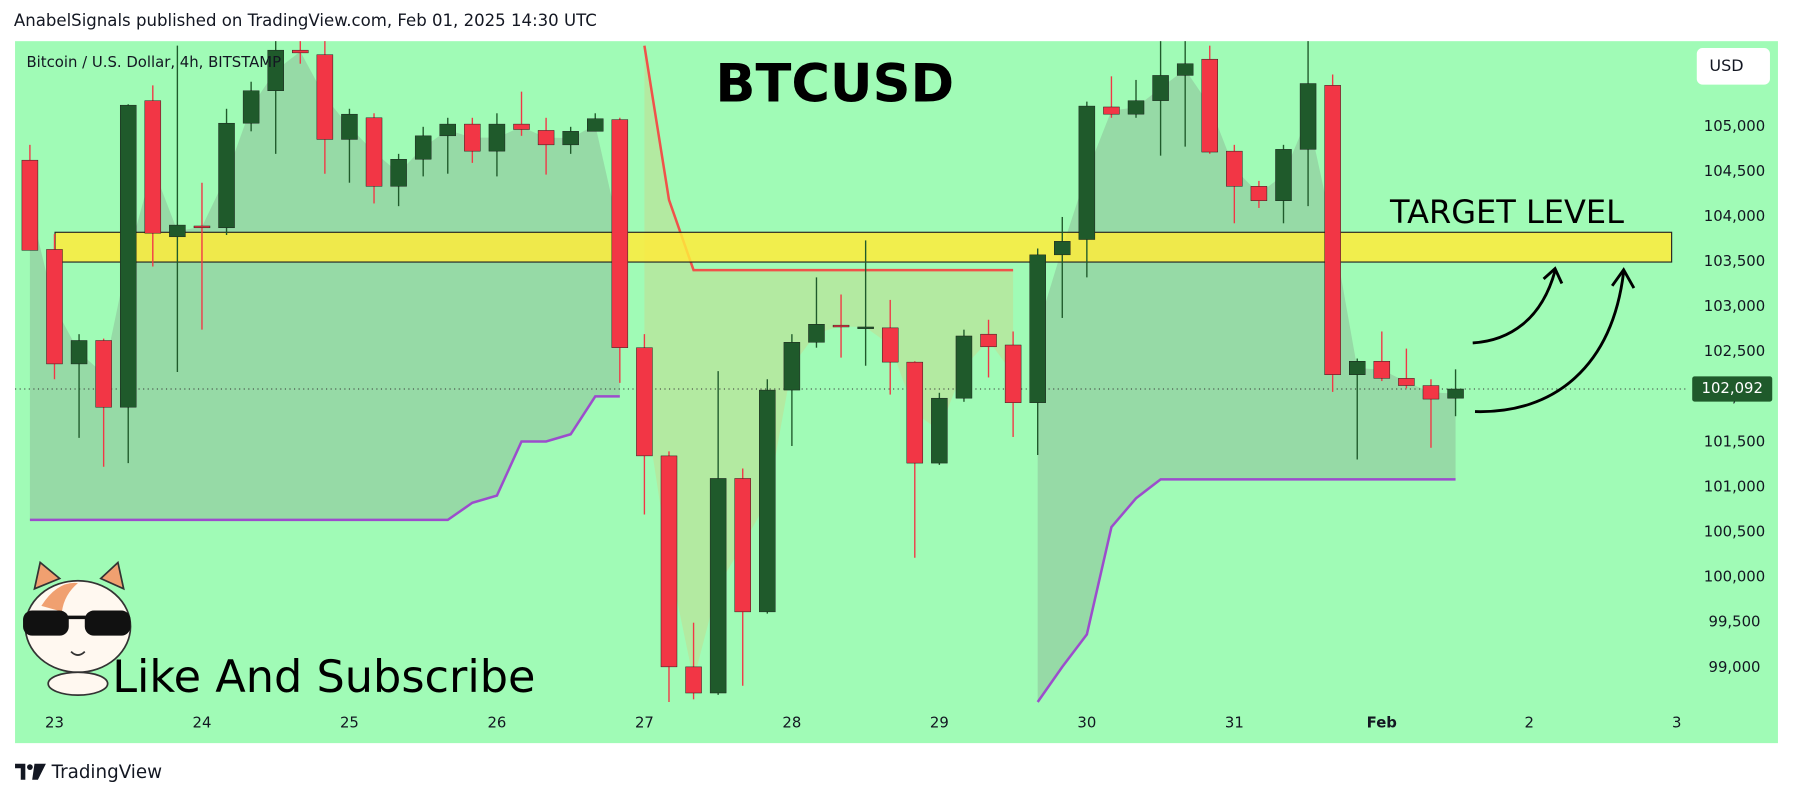 The image size is (1793, 798). I want to click on x-tick-label: 29, so click(939, 723).